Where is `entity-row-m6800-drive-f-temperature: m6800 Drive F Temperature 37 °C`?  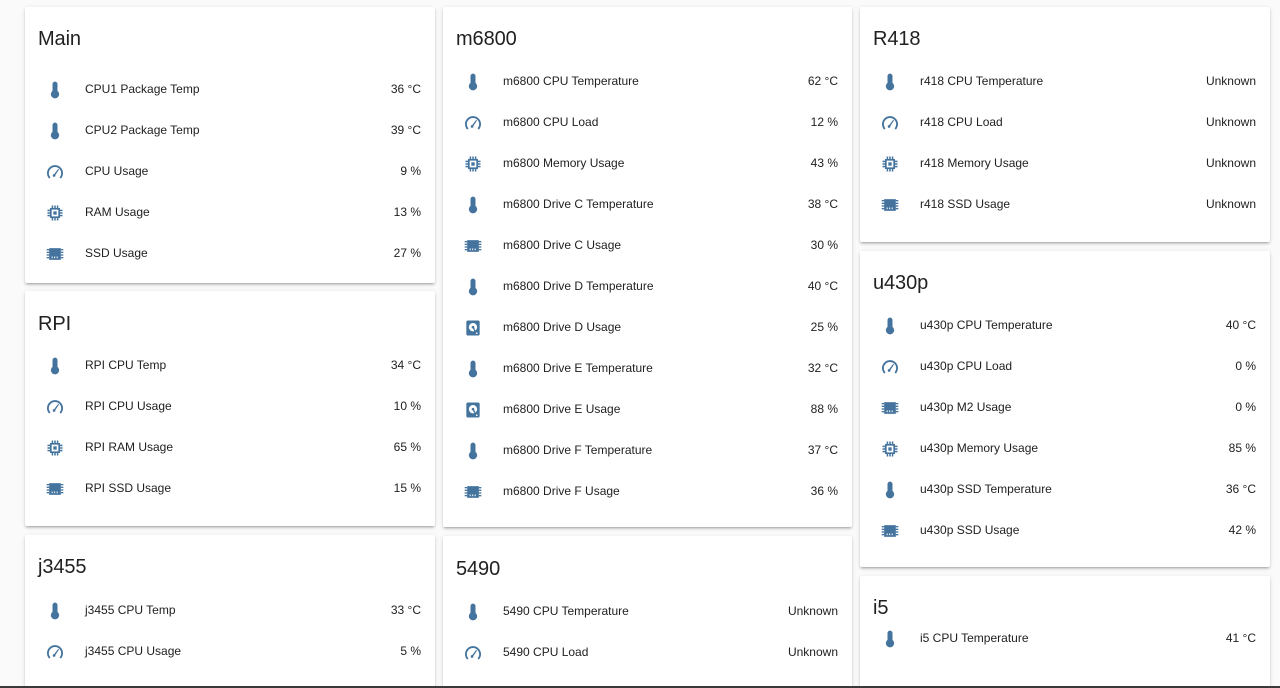
entity-row-m6800-drive-f-temperature: m6800 Drive F Temperature 37 °C is located at coordinates (647, 451).